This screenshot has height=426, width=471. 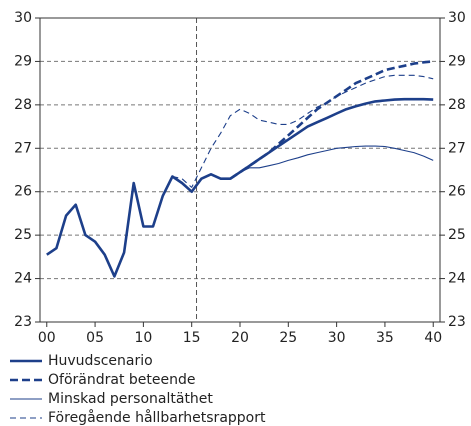 What do you see at coordinates (143, 338) in the screenshot?
I see `x-tick-label: 10` at bounding box center [143, 338].